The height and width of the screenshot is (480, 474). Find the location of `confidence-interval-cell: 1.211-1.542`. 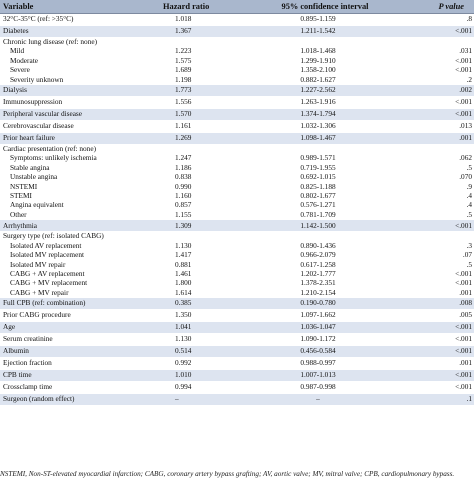

confidence-interval-cell: 1.211-1.542 is located at coordinates (325, 31).